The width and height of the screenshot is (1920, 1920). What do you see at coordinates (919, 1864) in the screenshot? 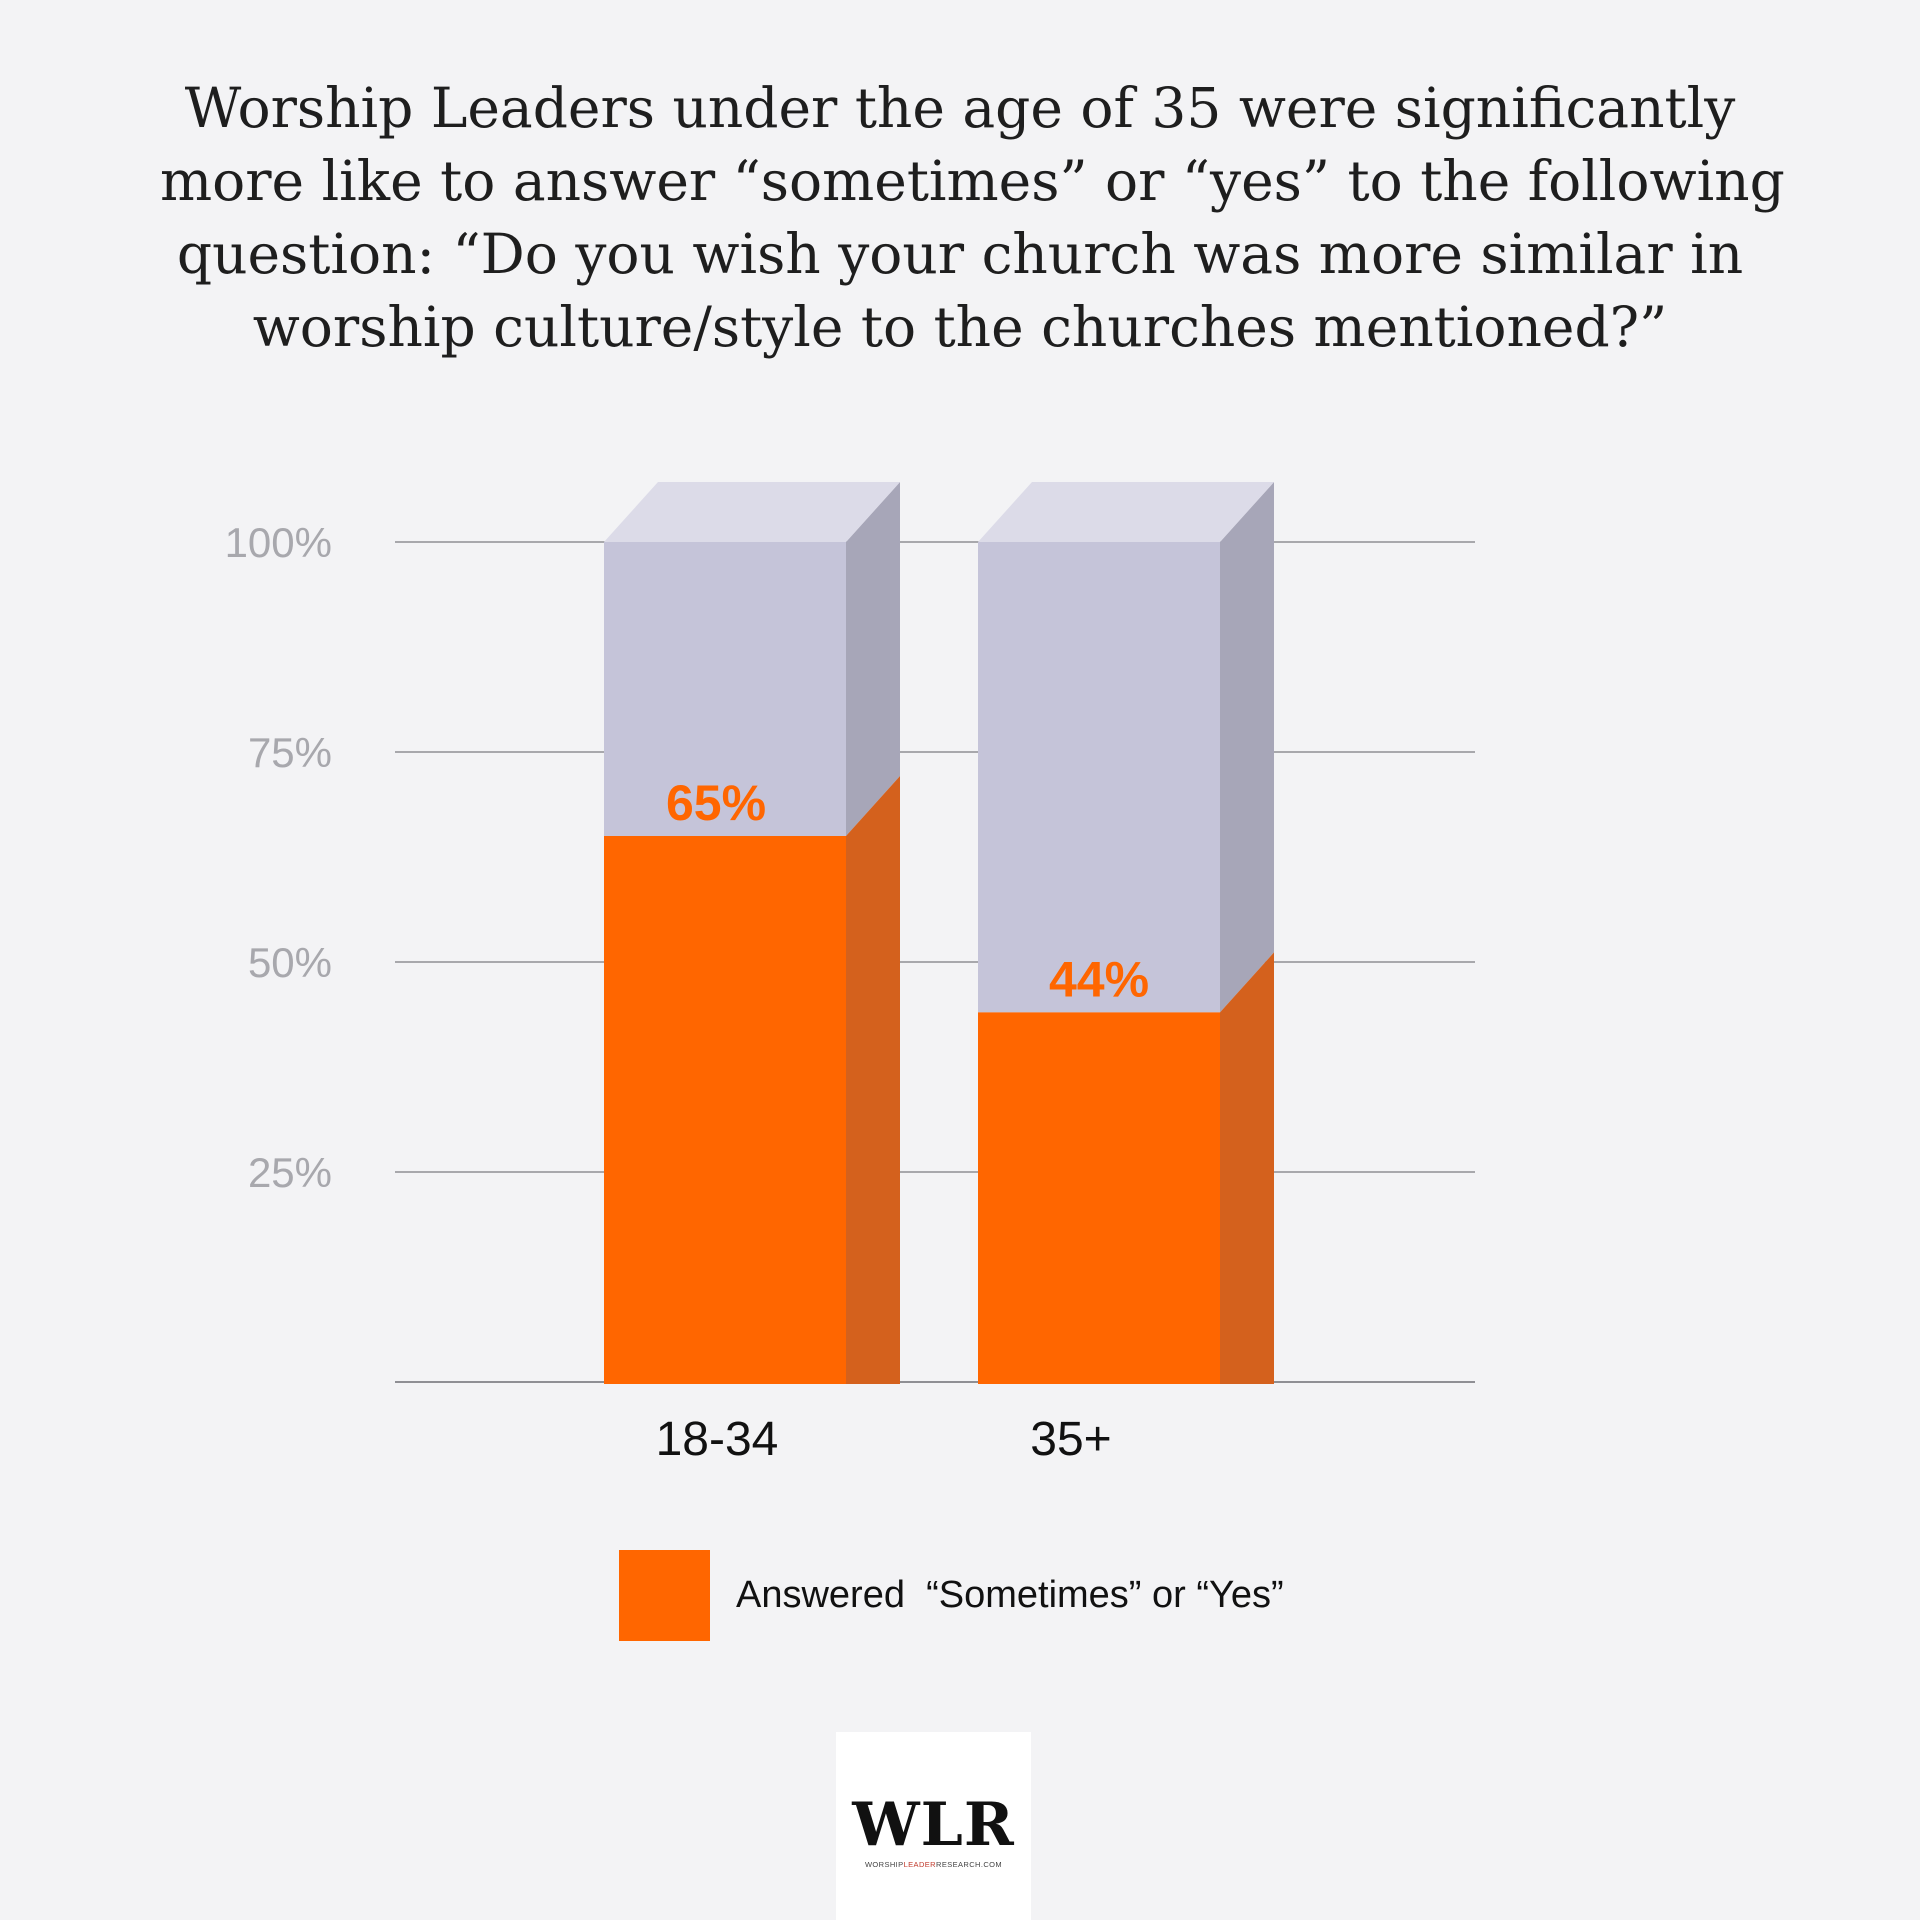
I see `logo-url-accent: LEADER` at bounding box center [919, 1864].